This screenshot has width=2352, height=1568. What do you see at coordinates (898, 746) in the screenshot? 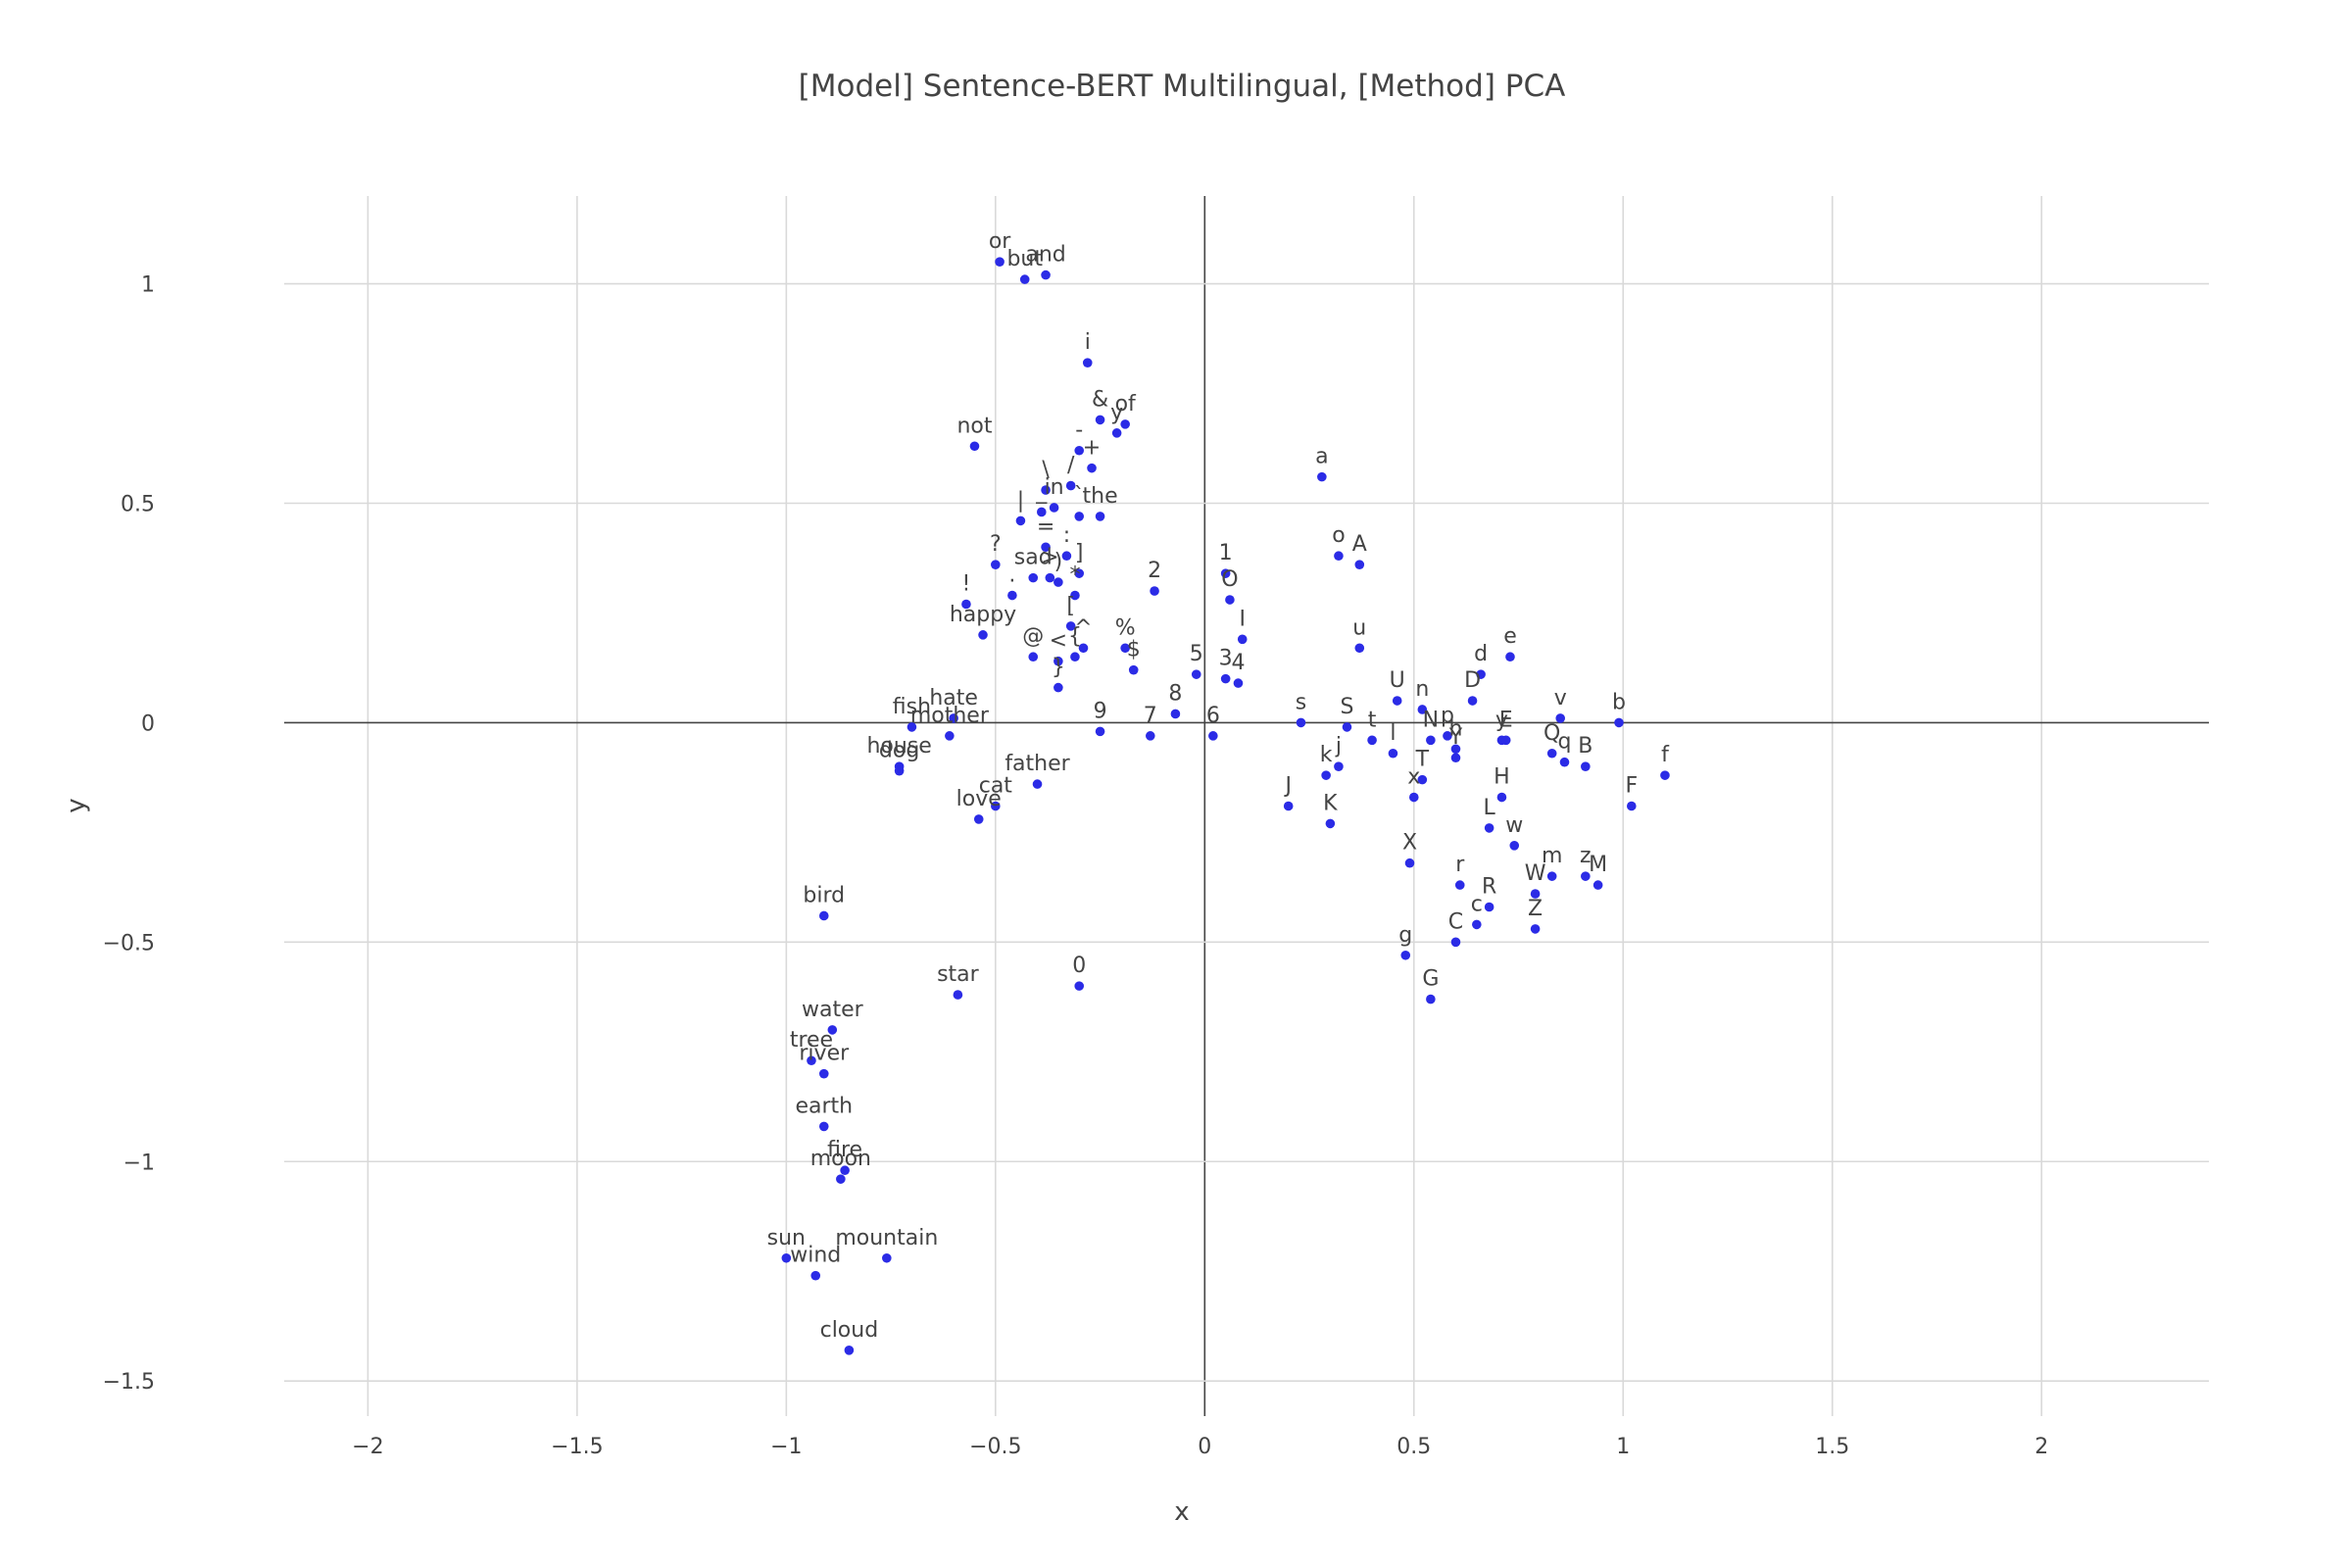
I see `data-point-label: house` at bounding box center [898, 746].